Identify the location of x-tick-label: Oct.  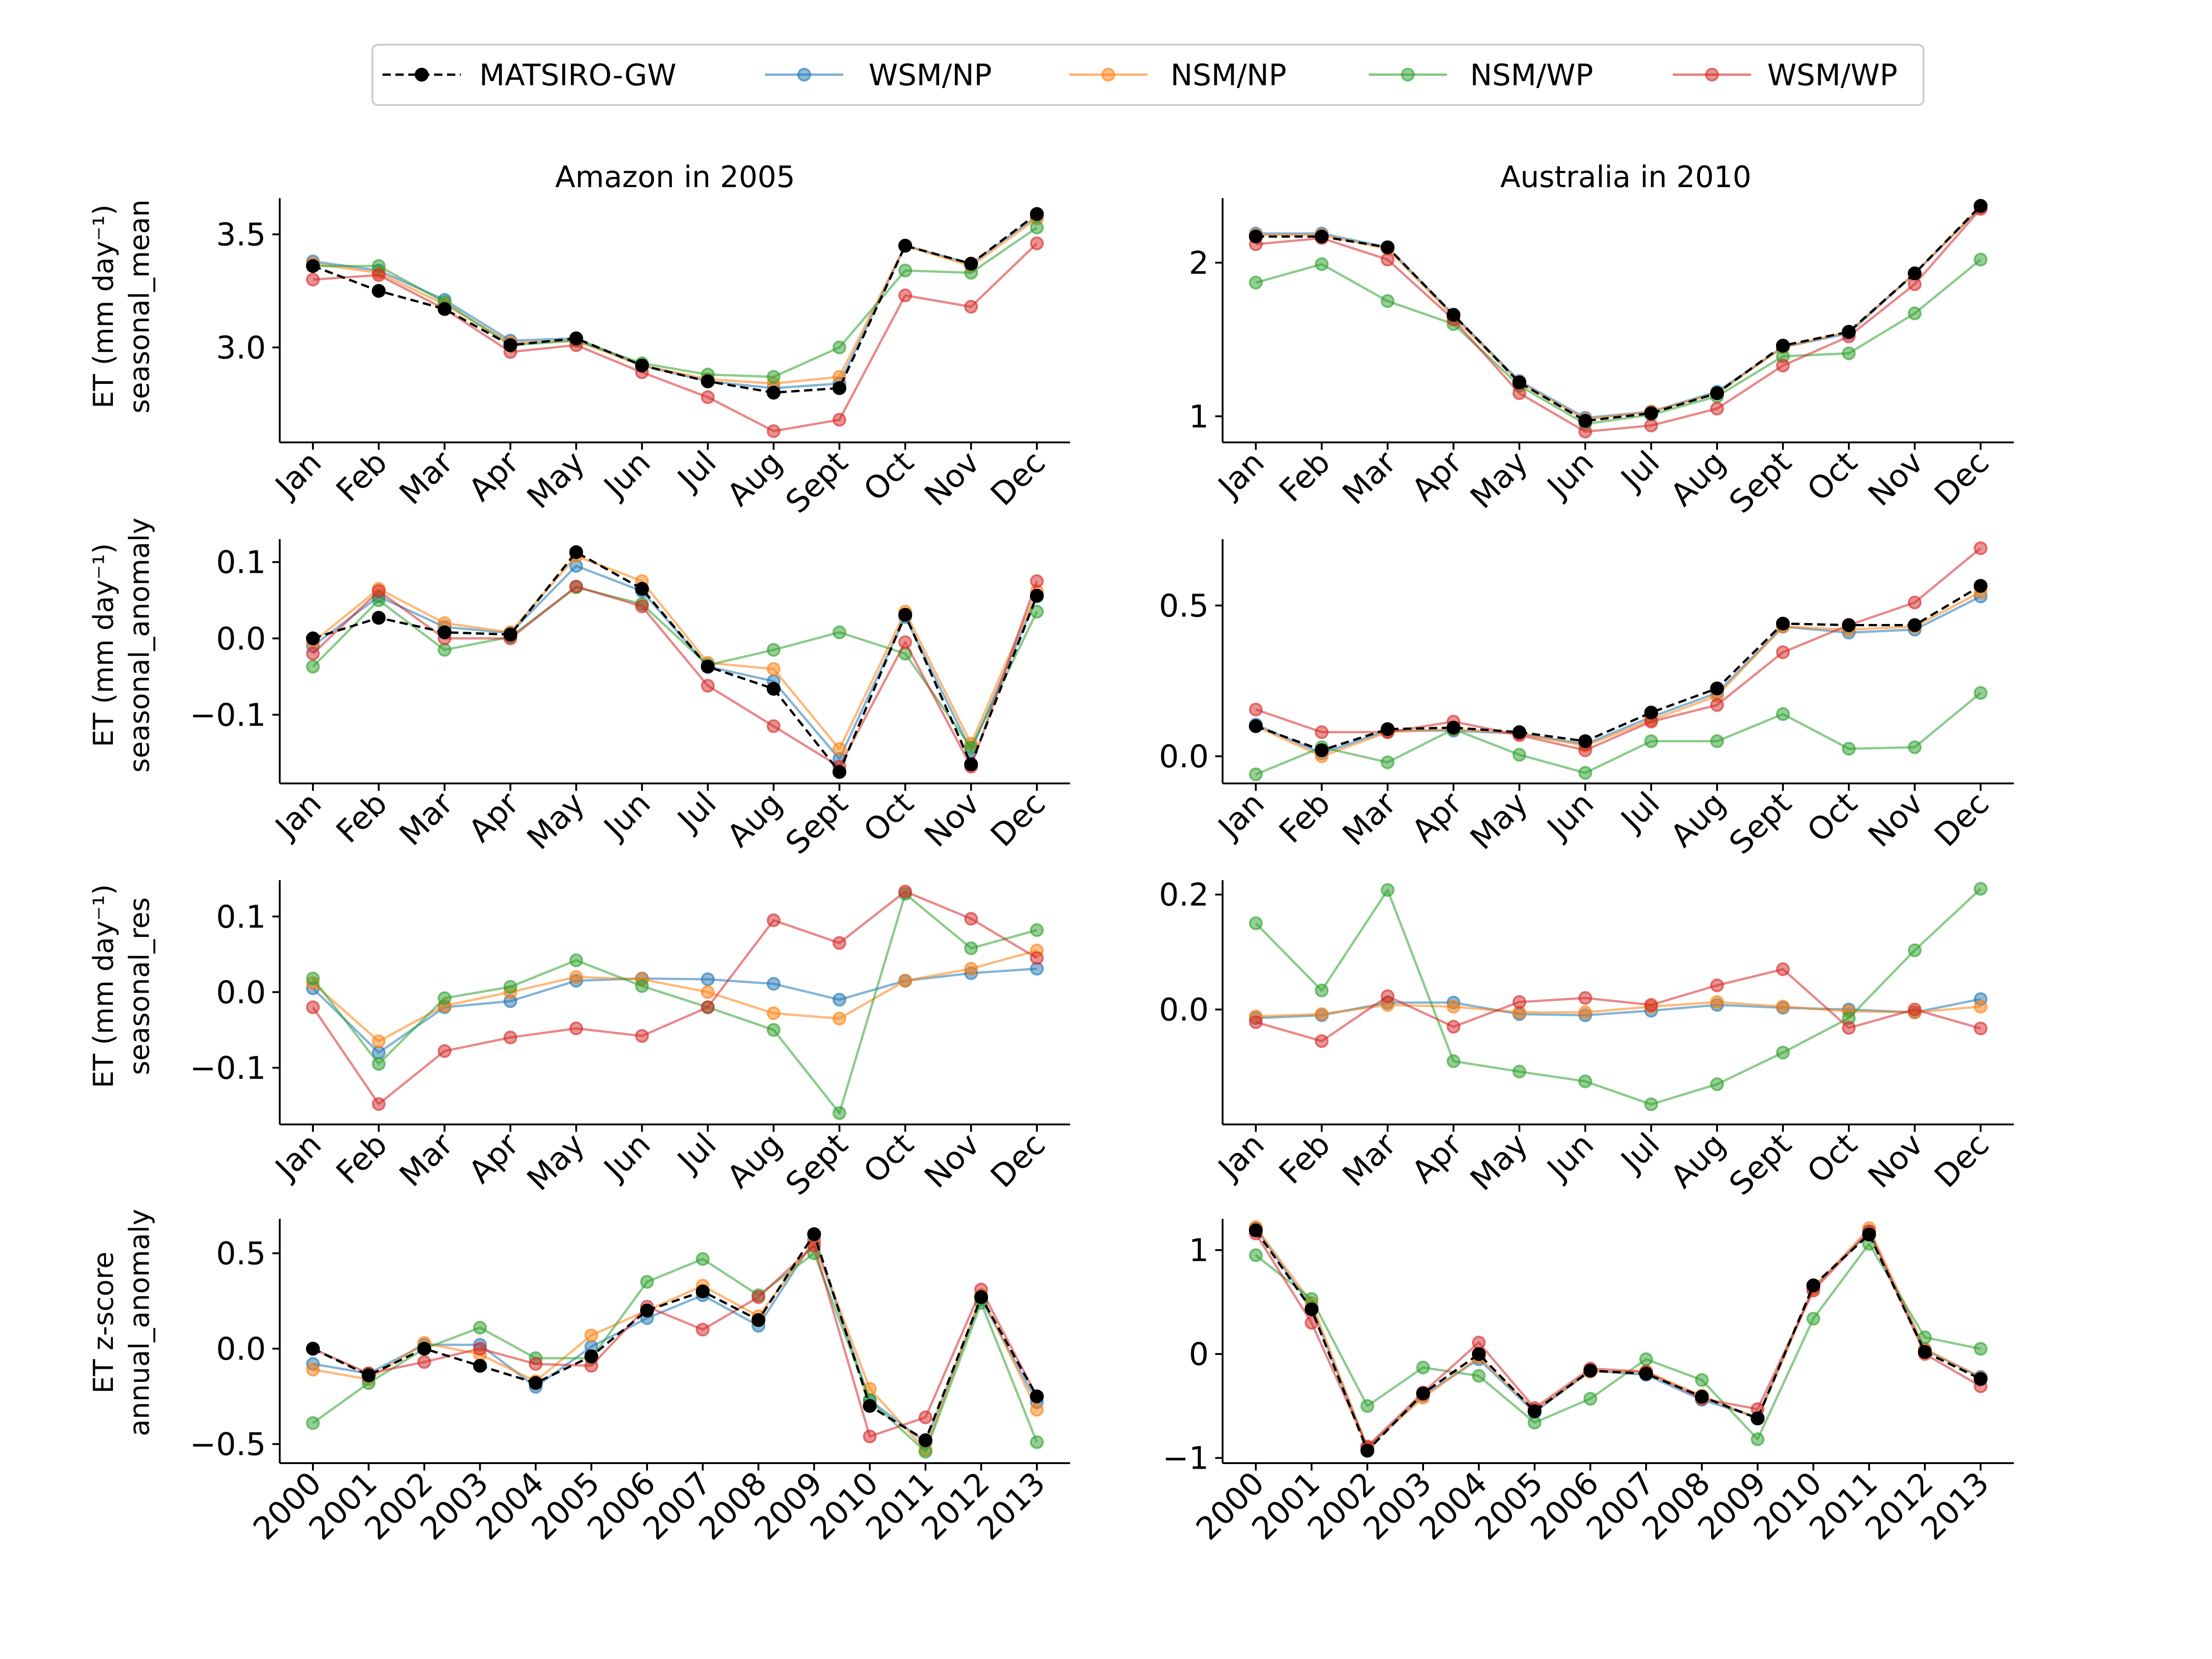
(1832, 817).